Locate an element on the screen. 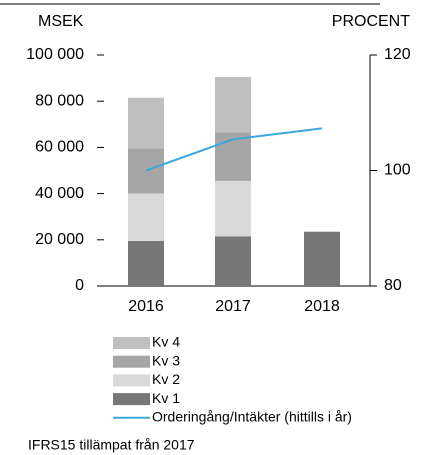 Image resolution: width=430 pixels, height=455 pixels. y-tick-label: 0 is located at coordinates (79, 285).